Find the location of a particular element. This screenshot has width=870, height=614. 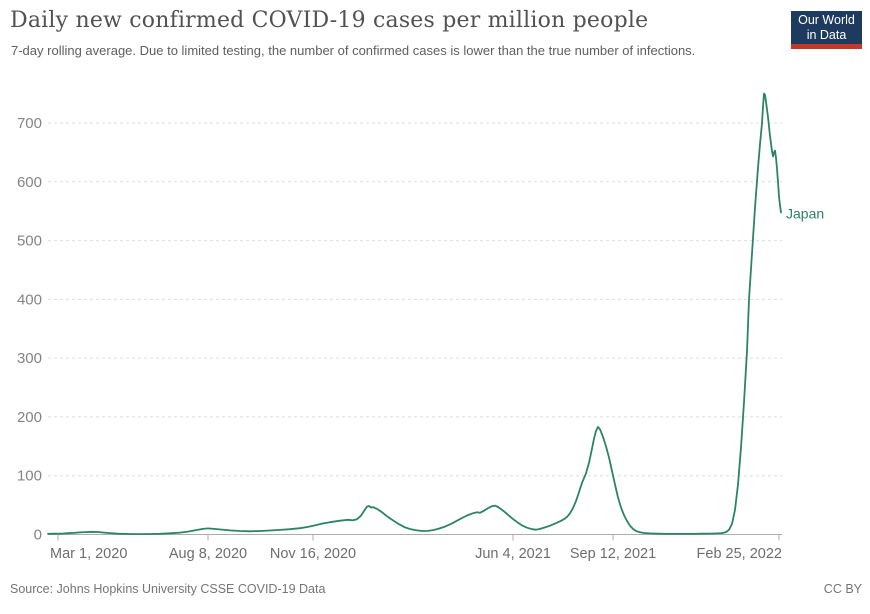

y-tick-label: 400 is located at coordinates (29, 299).